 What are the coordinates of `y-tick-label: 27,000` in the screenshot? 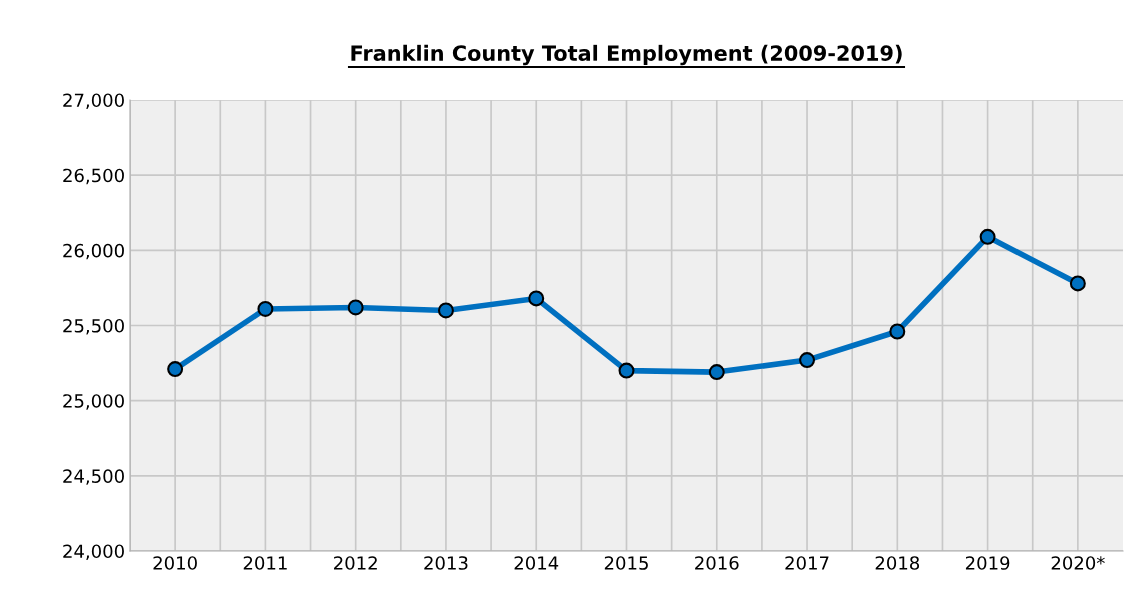 It's located at (93, 101).